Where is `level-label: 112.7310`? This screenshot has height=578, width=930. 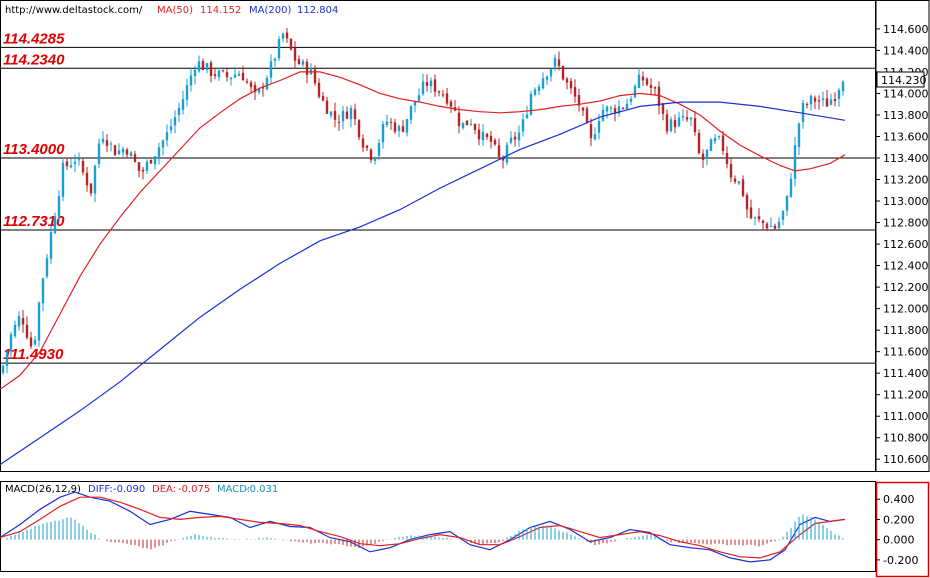 level-label: 112.7310 is located at coordinates (34, 221).